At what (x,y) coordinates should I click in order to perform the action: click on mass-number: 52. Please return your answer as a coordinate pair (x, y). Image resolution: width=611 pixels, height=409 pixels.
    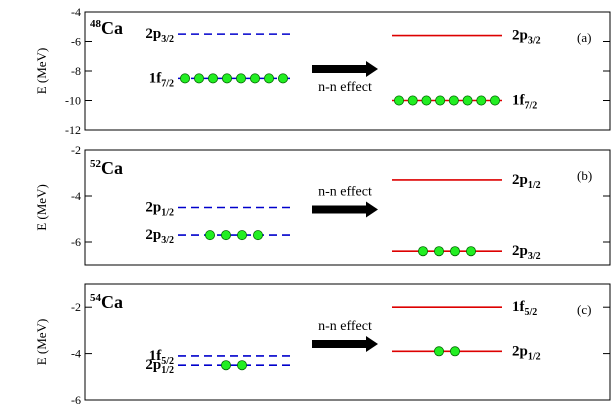
    Looking at the image, I should click on (96, 164).